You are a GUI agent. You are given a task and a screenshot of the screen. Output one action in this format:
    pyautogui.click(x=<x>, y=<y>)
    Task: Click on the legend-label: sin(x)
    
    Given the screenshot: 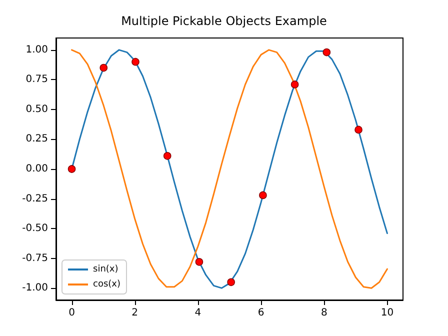 What is the action you would take?
    pyautogui.click(x=105, y=269)
    